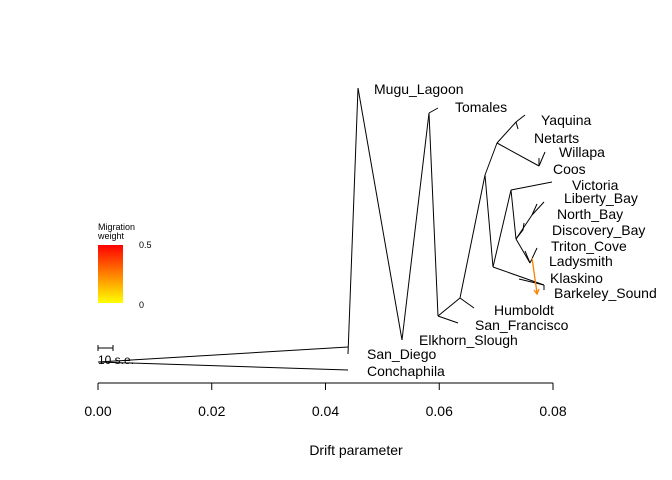 The height and width of the screenshot is (480, 672). Describe the element at coordinates (524, 310) in the screenshot. I see `leaf-label: Humboldt` at that location.